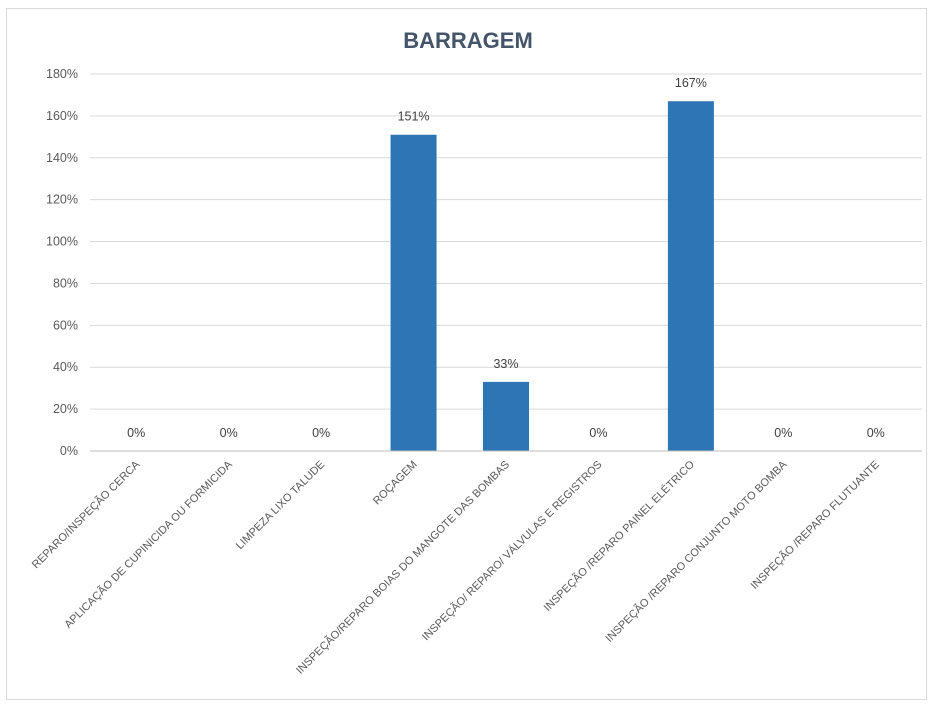  I want to click on data-label: 33%, so click(505, 364).